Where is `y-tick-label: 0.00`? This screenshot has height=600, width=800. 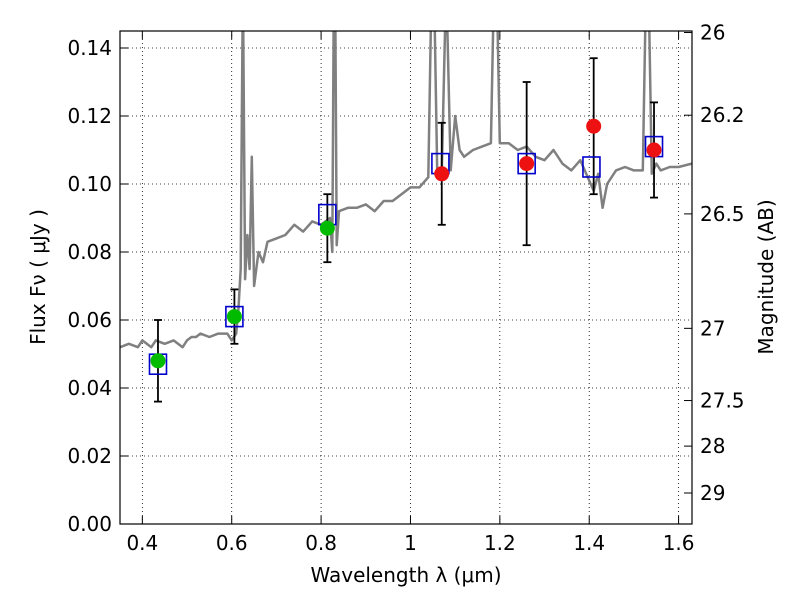
y-tick-label: 0.00 is located at coordinates (89, 524).